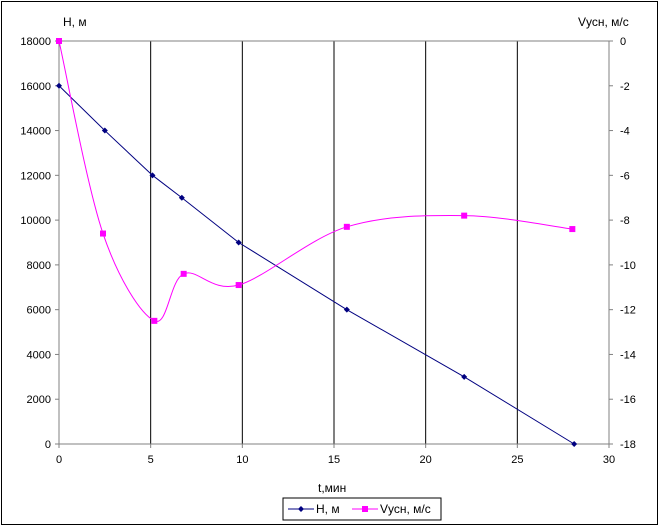  What do you see at coordinates (242, 460) in the screenshot?
I see `x-tick-label: 10` at bounding box center [242, 460].